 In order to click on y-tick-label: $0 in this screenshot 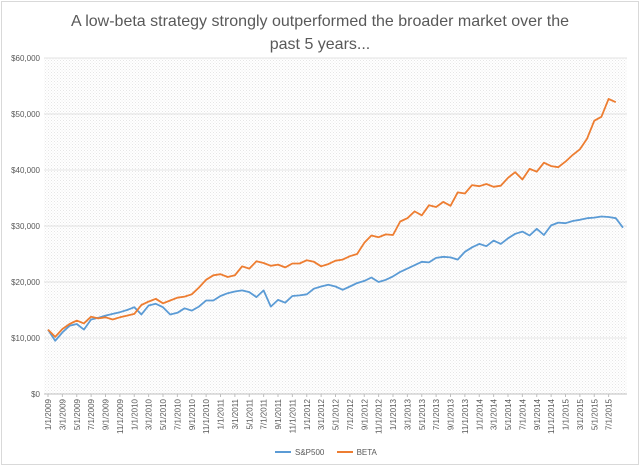, I will do `click(35, 394)`.